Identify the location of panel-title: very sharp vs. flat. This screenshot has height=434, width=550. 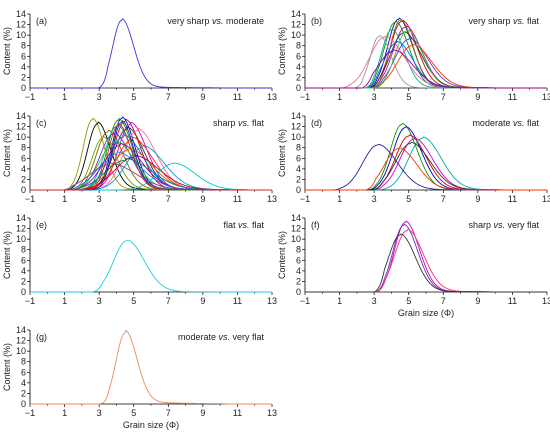
(503, 21).